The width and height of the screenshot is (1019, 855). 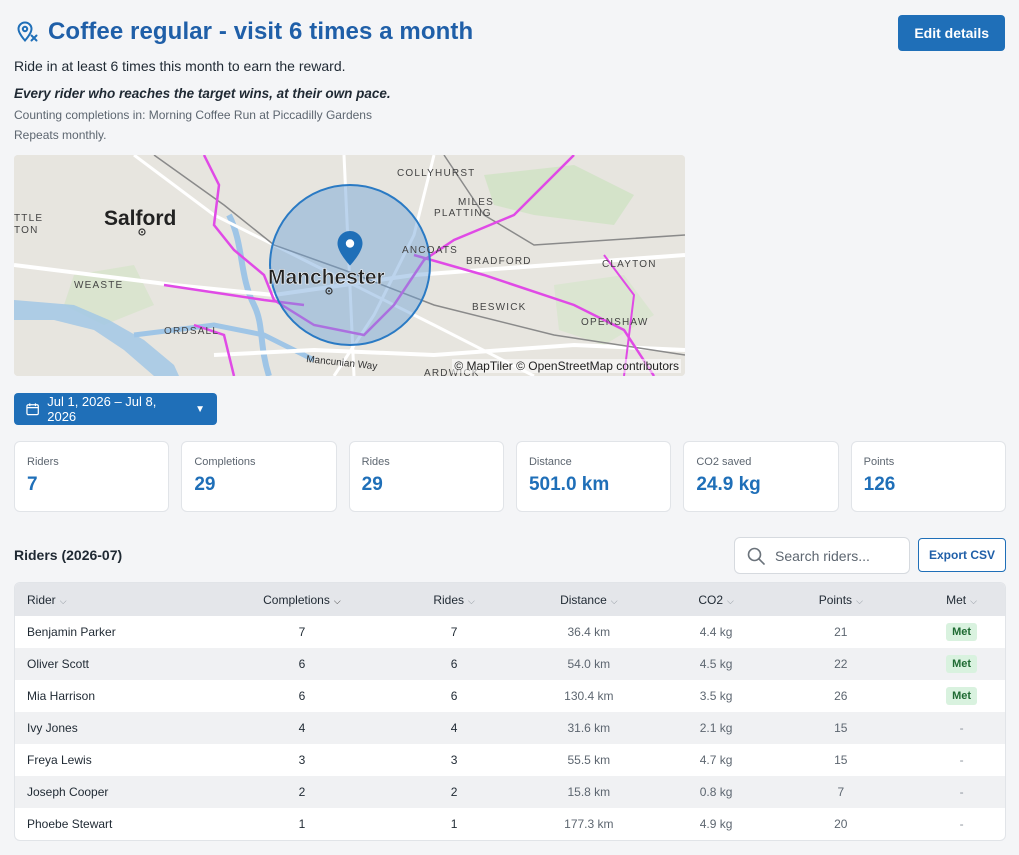 I want to click on rides-cell: 6, so click(x=454, y=664).